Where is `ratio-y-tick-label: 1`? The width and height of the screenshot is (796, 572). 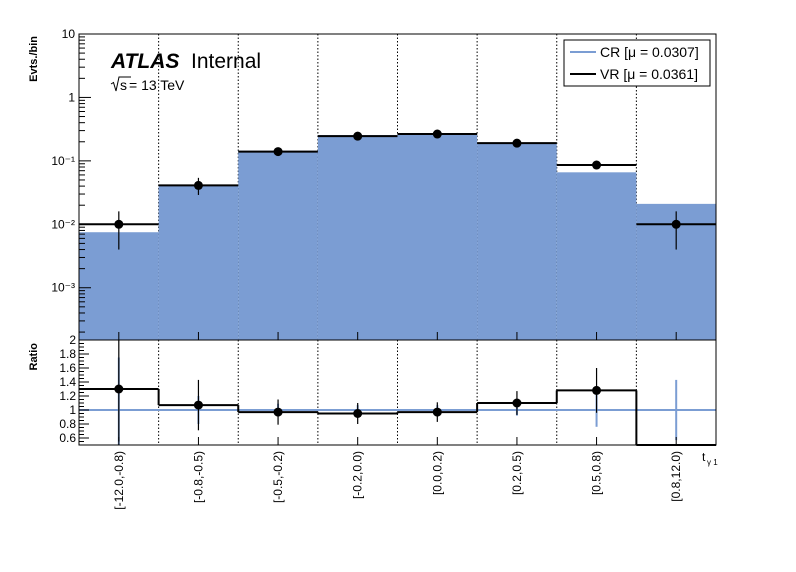
ratio-y-tick-label: 1 is located at coordinates (72, 410).